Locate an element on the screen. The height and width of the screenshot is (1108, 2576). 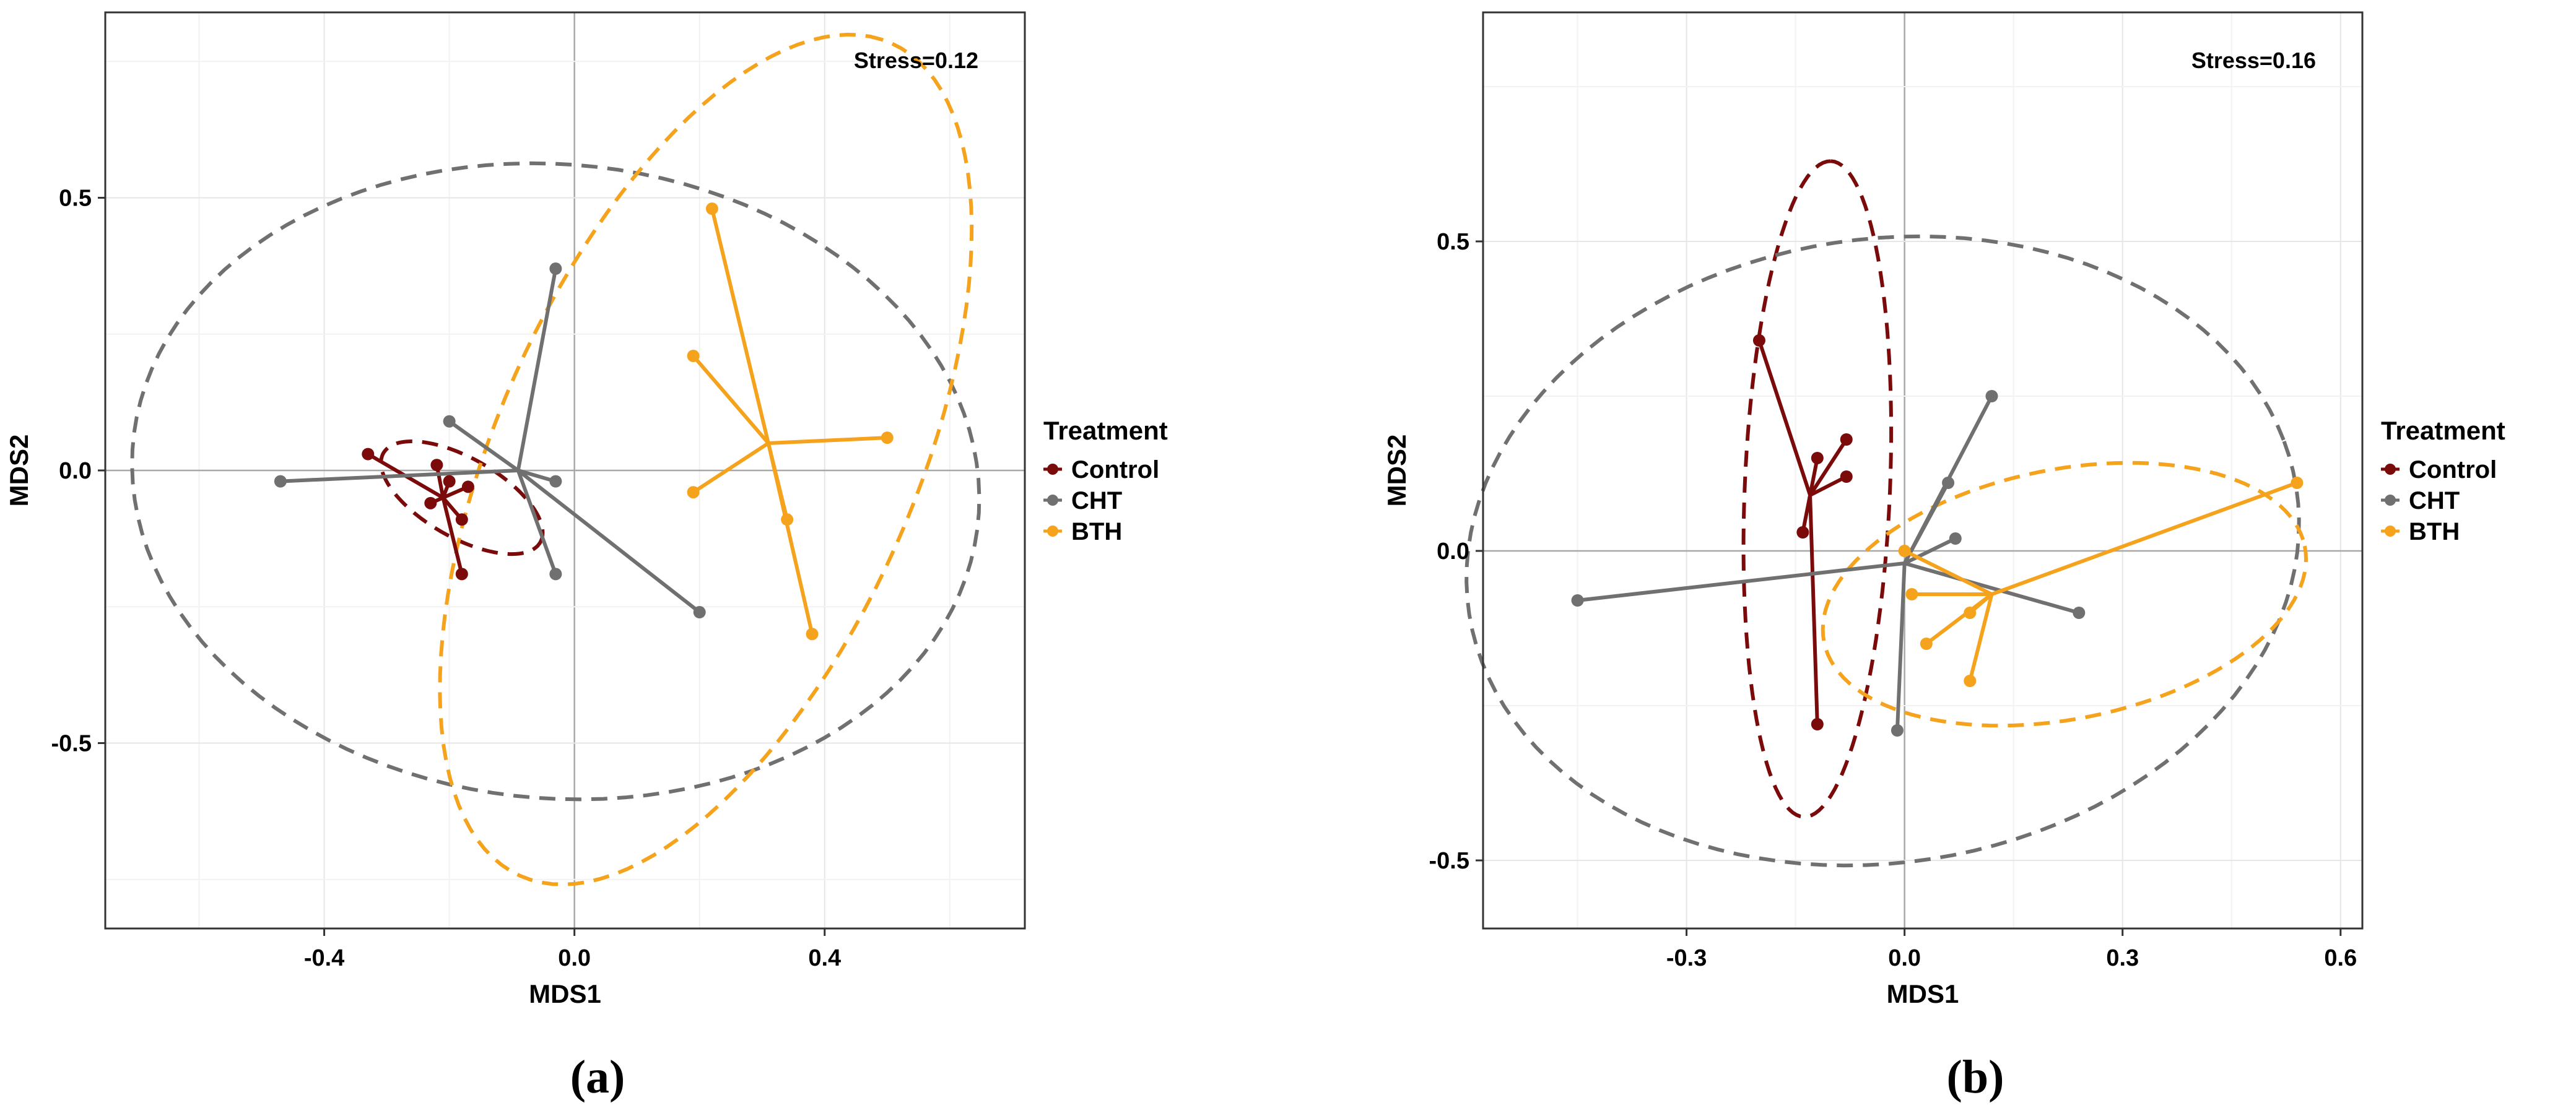
x-tick-label: 0.6 is located at coordinates (2340, 958).